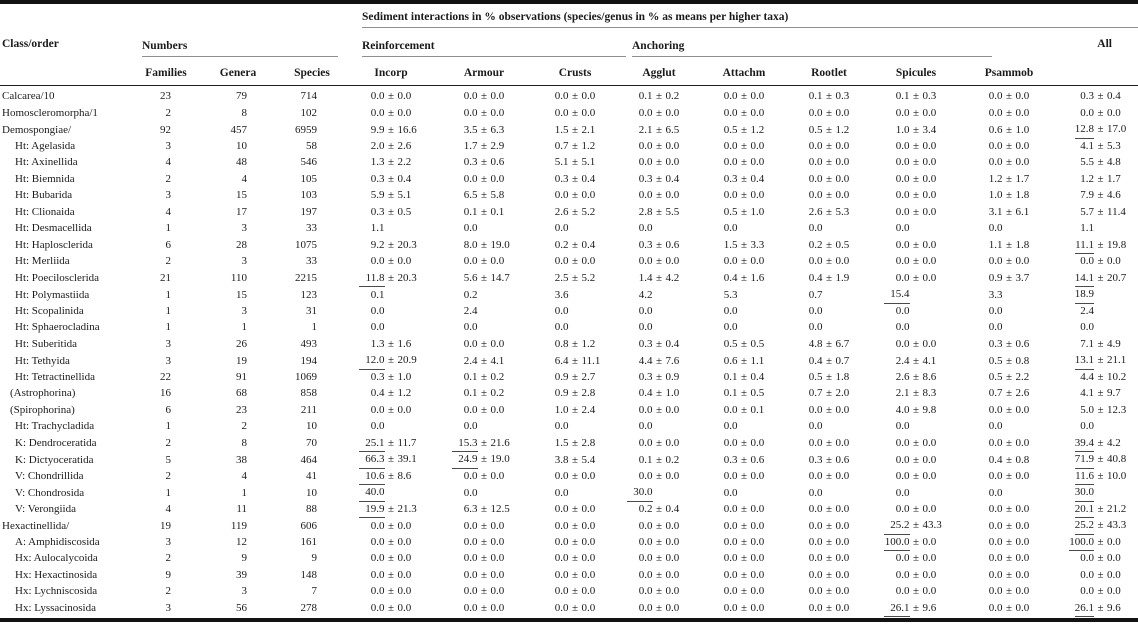 The image size is (1138, 628). I want to click on value-cell-agglut: 0.2 ±0.4, so click(659, 509).